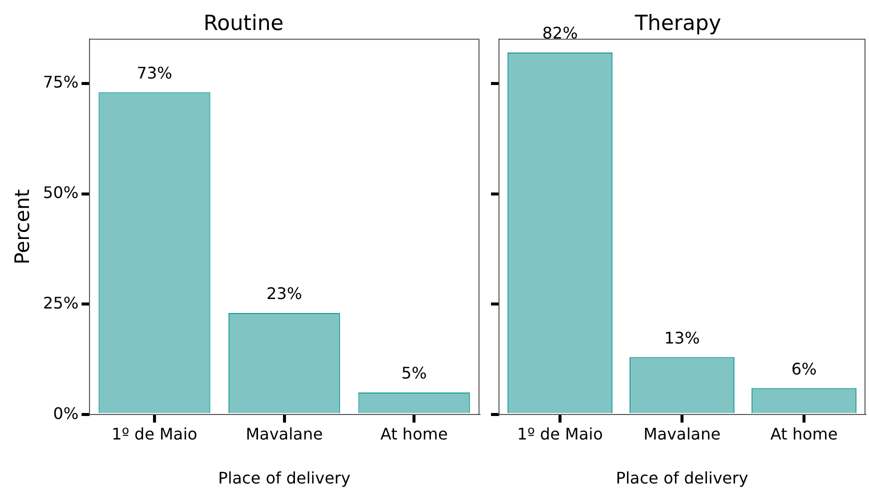 This screenshot has width=869, height=493. I want to click on data-label: 6%, so click(804, 368).